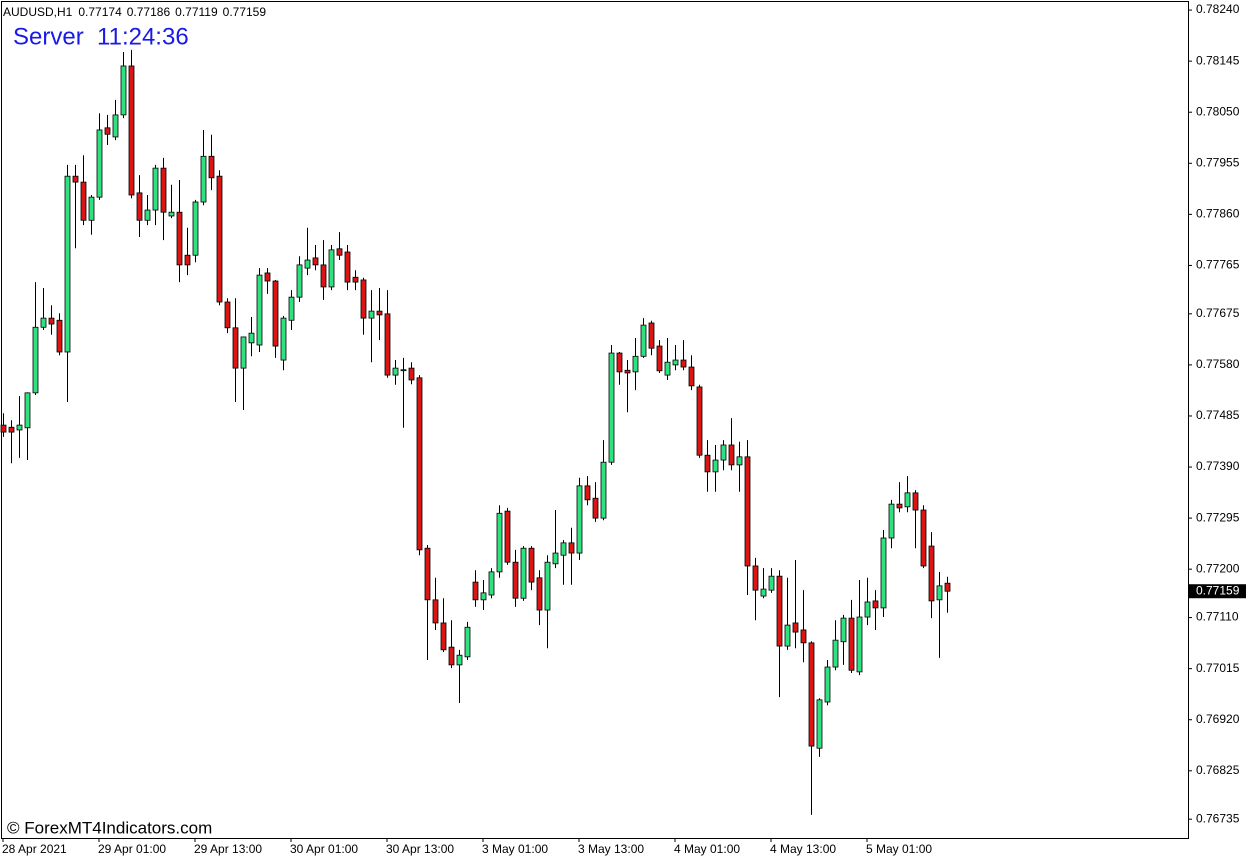 This screenshot has width=1252, height=862. Describe the element at coordinates (324, 849) in the screenshot. I see `x-tick-label: 30 Apr 01:00` at that location.